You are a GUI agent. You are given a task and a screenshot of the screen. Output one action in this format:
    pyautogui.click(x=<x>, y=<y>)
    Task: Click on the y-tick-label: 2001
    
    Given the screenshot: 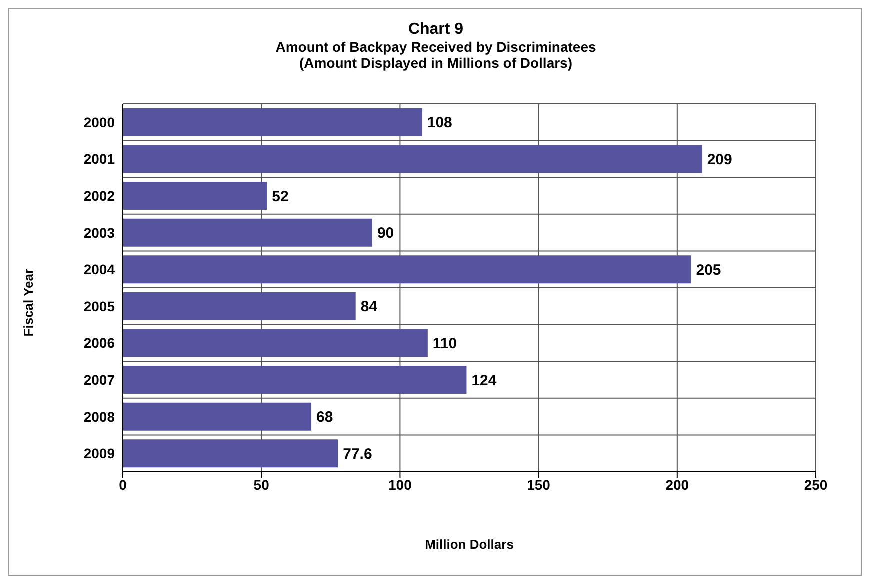 What is the action you would take?
    pyautogui.click(x=100, y=159)
    